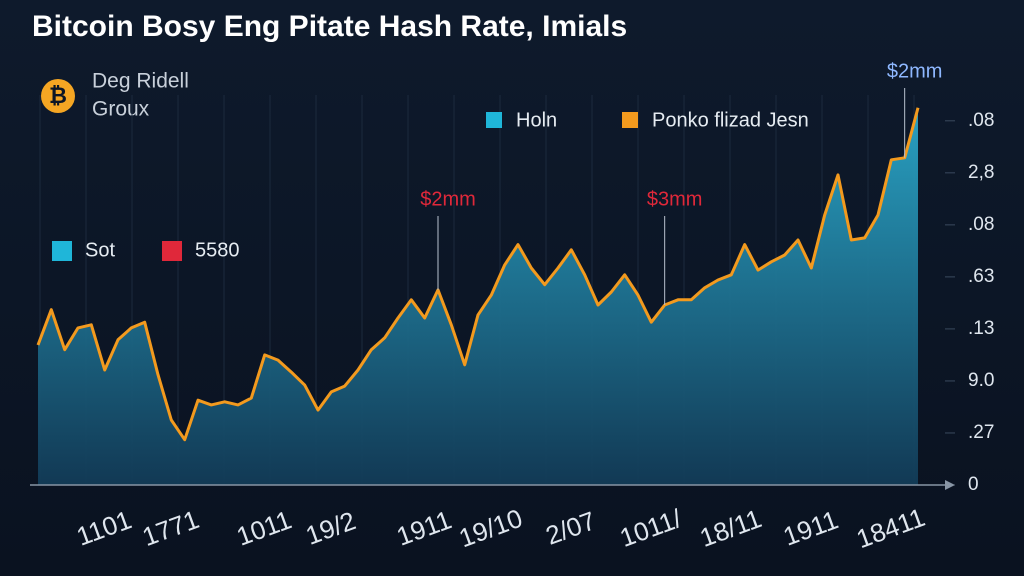 The width and height of the screenshot is (1024, 576). I want to click on y-tick-label: .13, so click(981, 328).